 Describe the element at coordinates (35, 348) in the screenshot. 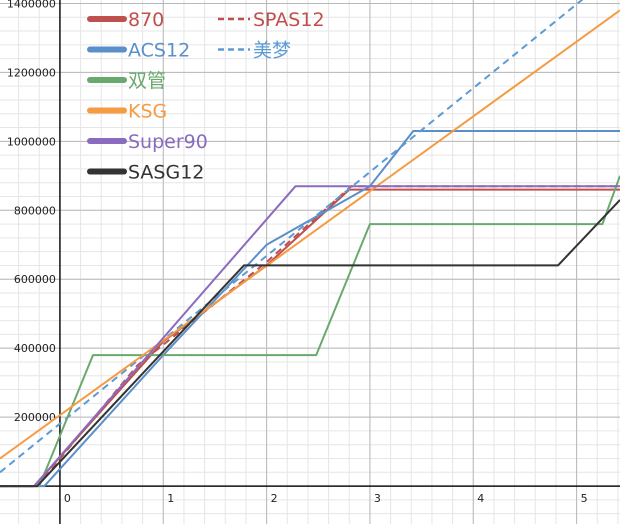

I see `y-tick-label: 400000` at that location.